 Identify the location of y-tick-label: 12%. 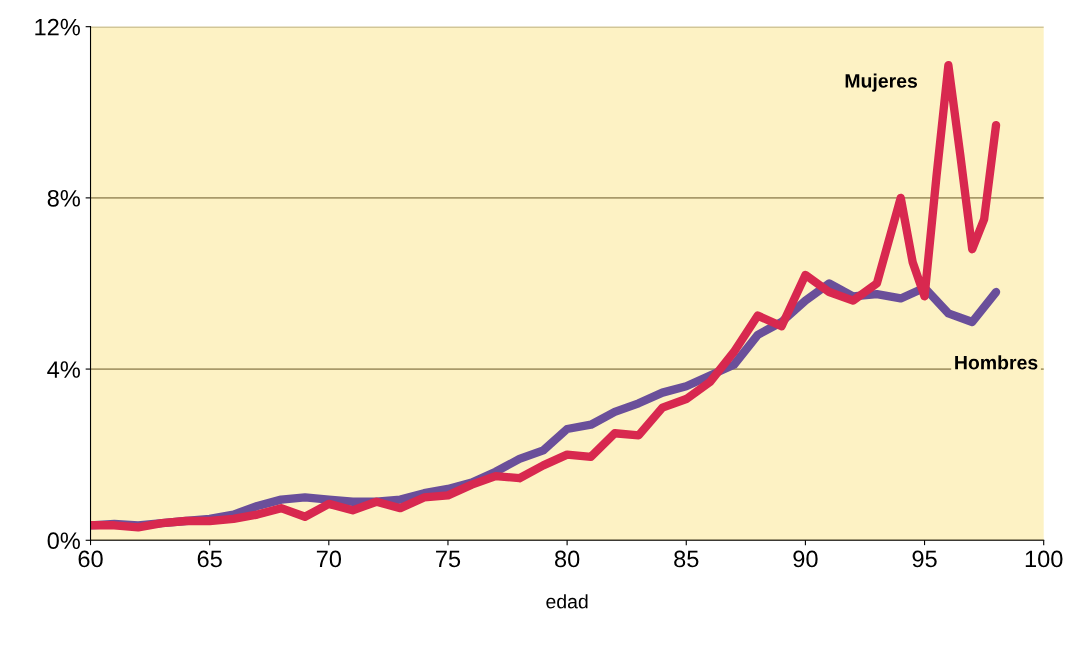
(57, 27).